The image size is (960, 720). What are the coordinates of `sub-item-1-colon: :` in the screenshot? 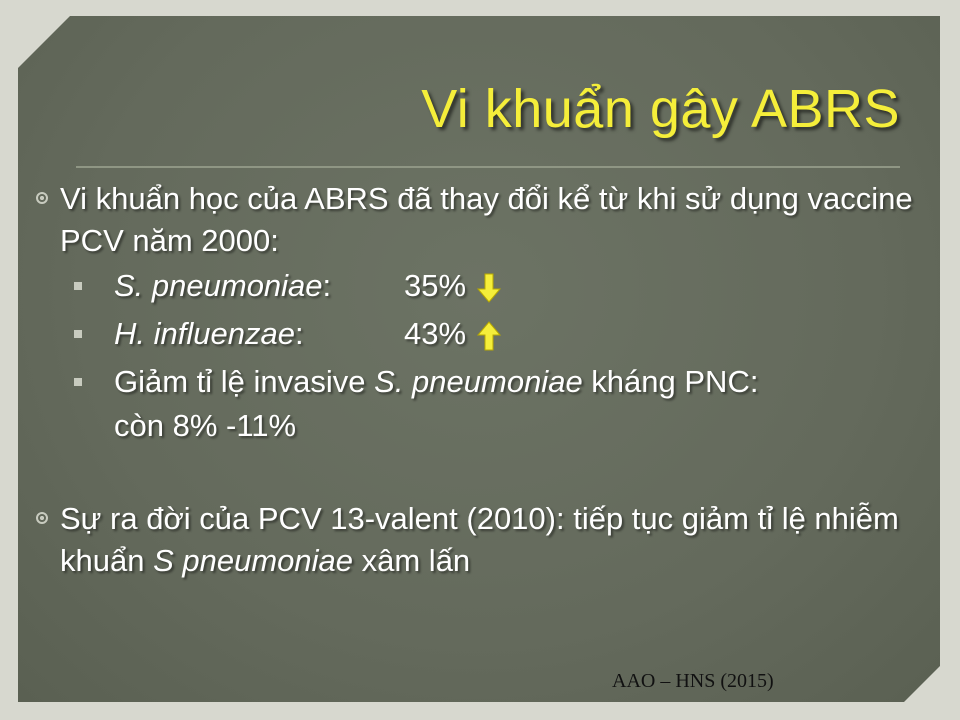 It's located at (327, 285).